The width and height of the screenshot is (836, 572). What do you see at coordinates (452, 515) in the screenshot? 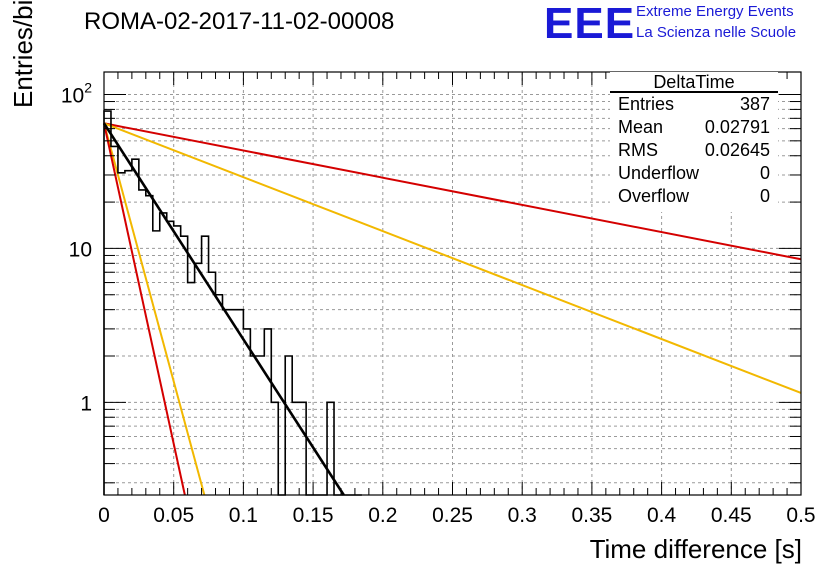
I see `x-tick-label: 0.25` at bounding box center [452, 515].